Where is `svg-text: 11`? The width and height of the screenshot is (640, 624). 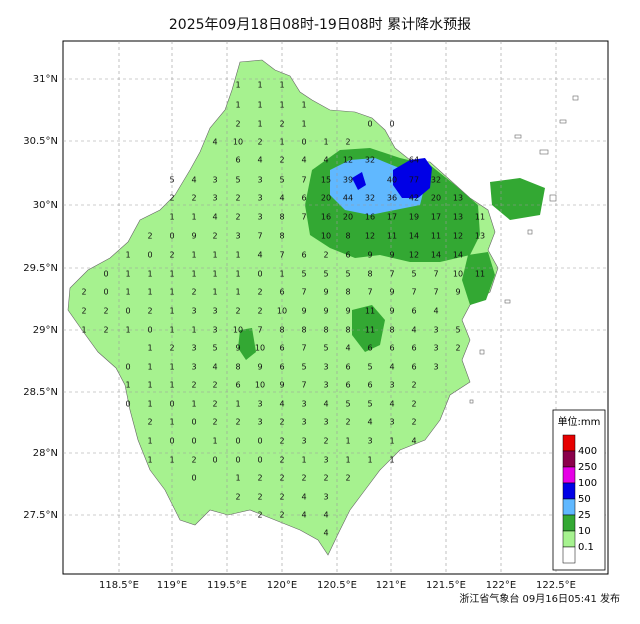
svg-text: 11 is located at coordinates (370, 311).